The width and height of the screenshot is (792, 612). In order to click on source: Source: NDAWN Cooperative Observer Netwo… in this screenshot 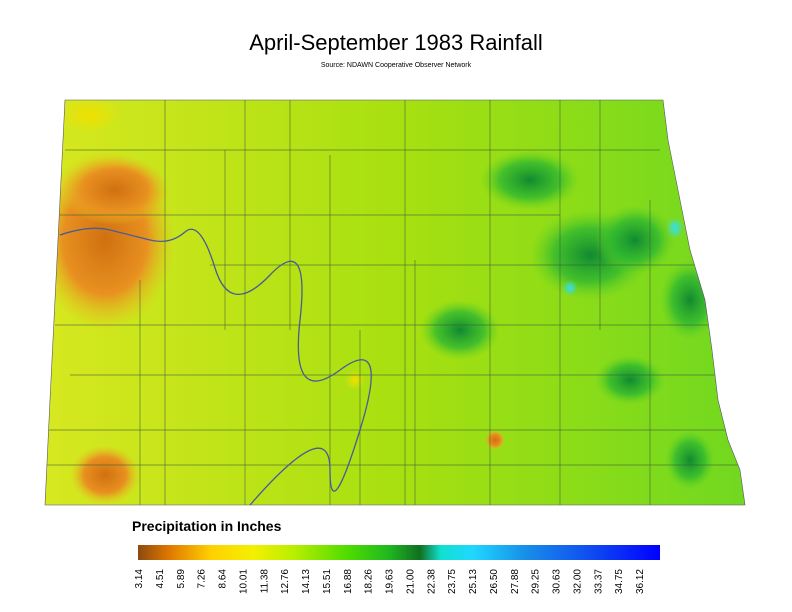, I will do `click(396, 65)`.